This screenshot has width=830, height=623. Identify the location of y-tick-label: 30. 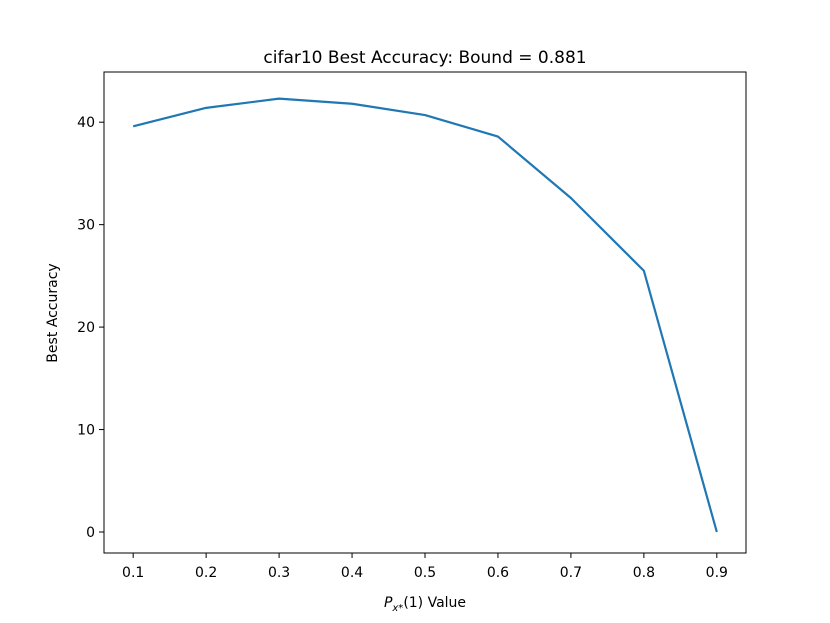
(86, 226).